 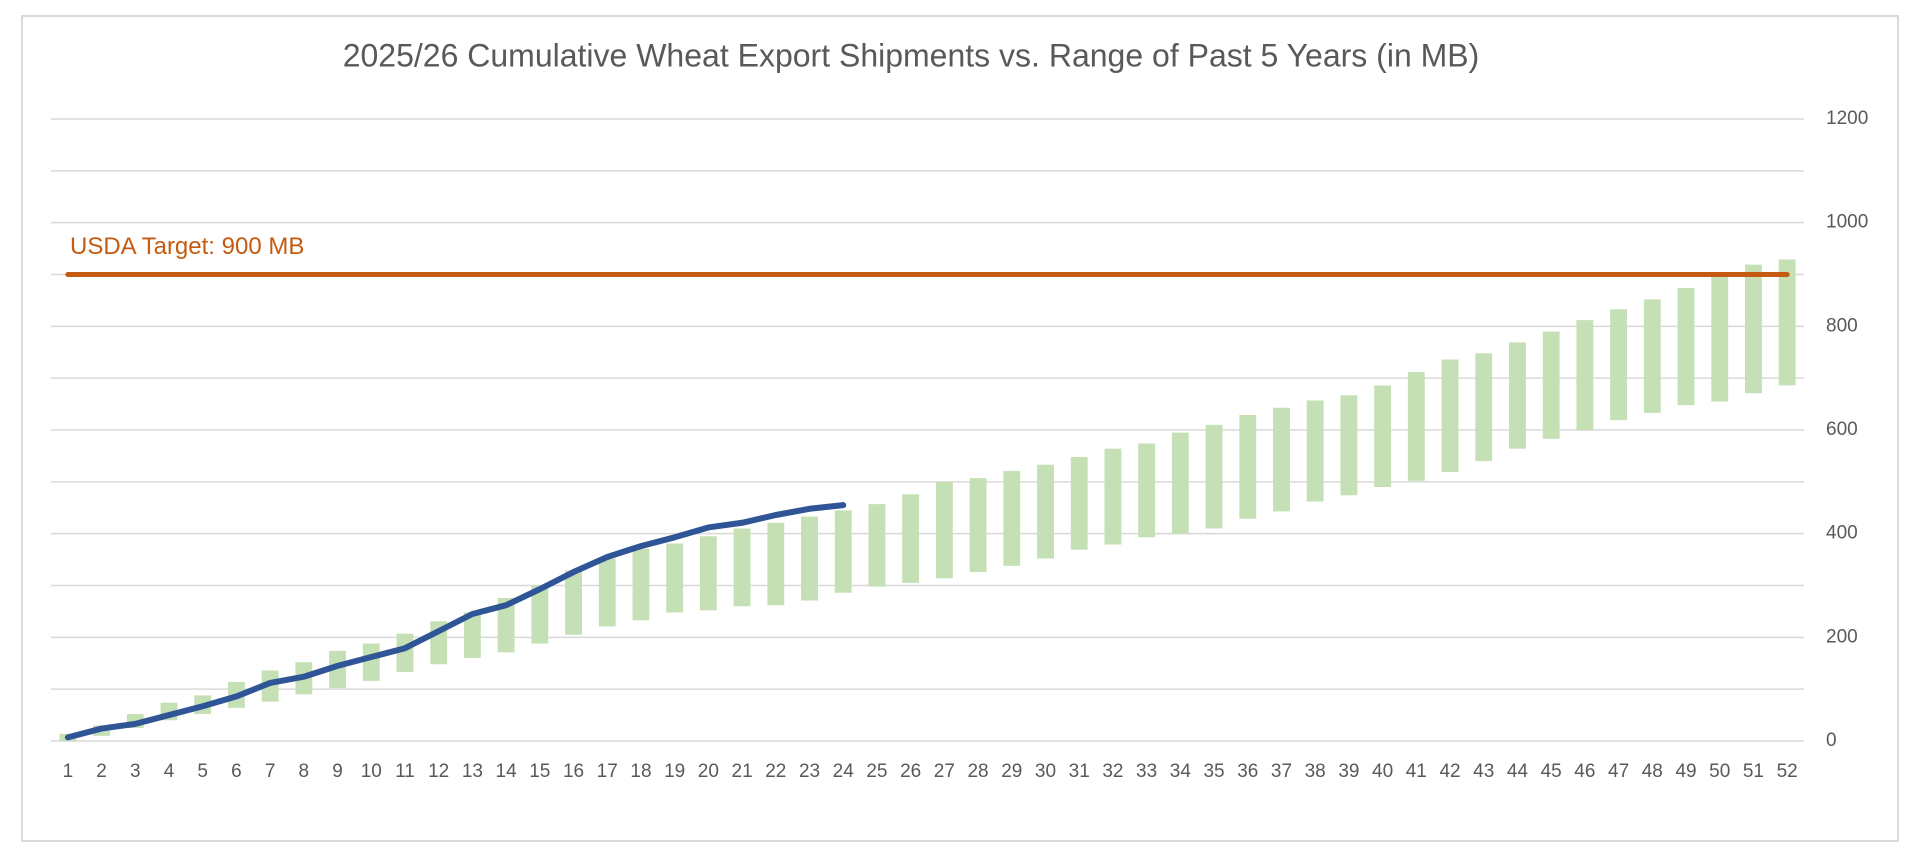 I want to click on x-tick-label: 44, so click(x=1518, y=771).